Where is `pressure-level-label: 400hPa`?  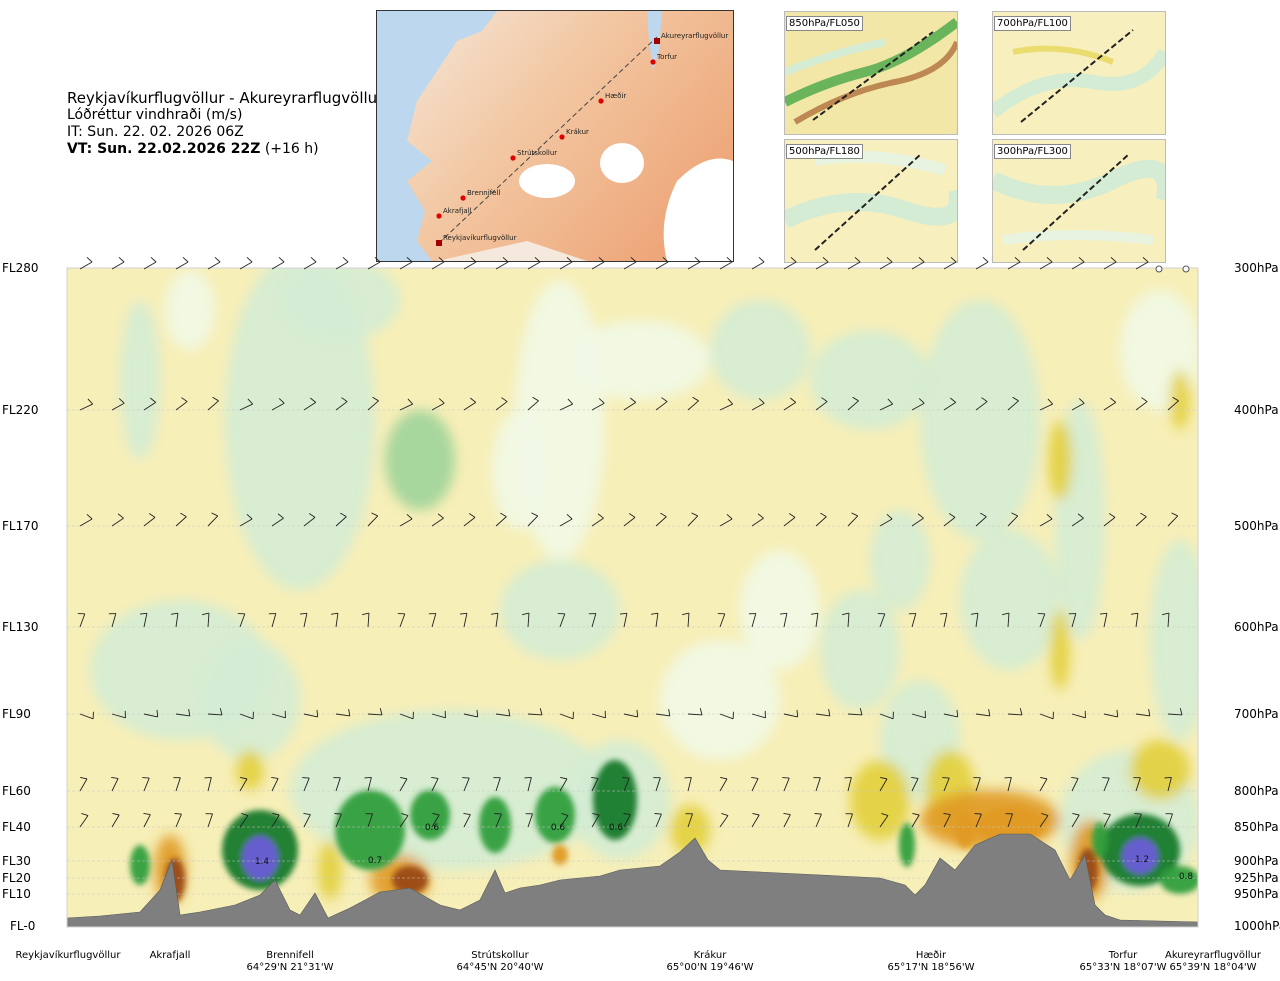 pressure-level-label: 400hPa is located at coordinates (1256, 410).